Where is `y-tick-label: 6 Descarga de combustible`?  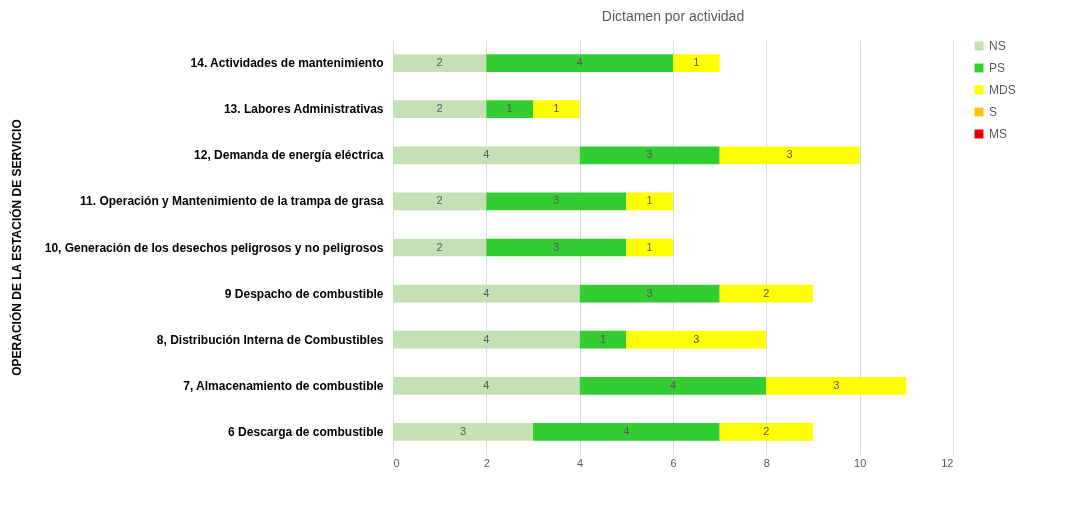 y-tick-label: 6 Descarga de combustible is located at coordinates (306, 431).